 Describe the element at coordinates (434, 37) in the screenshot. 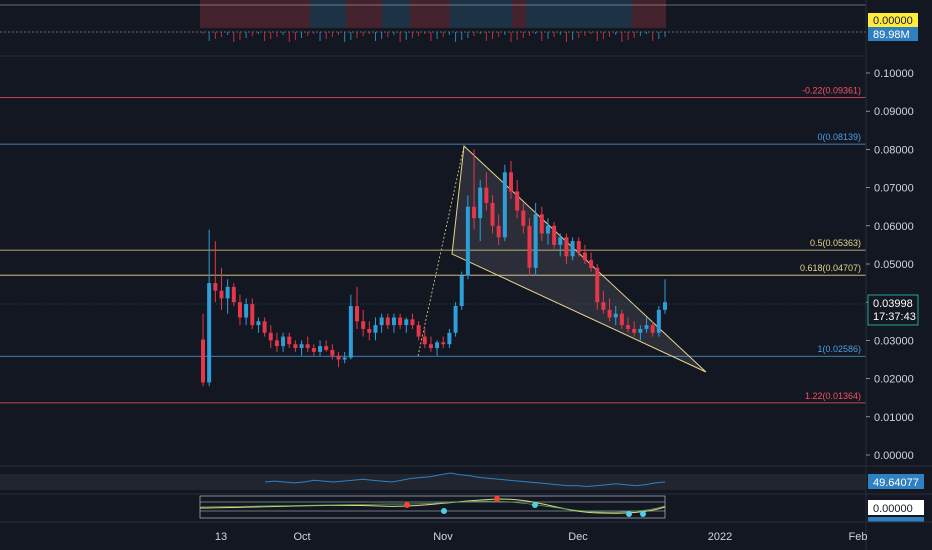

I see `volume-ticks` at that location.